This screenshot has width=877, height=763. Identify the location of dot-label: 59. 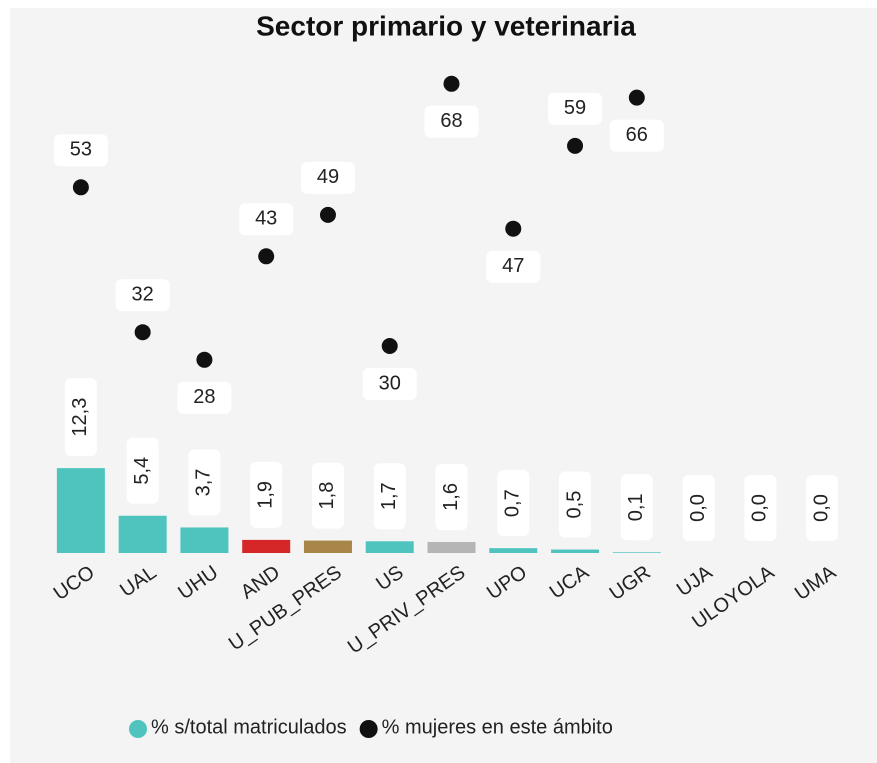
(575, 108).